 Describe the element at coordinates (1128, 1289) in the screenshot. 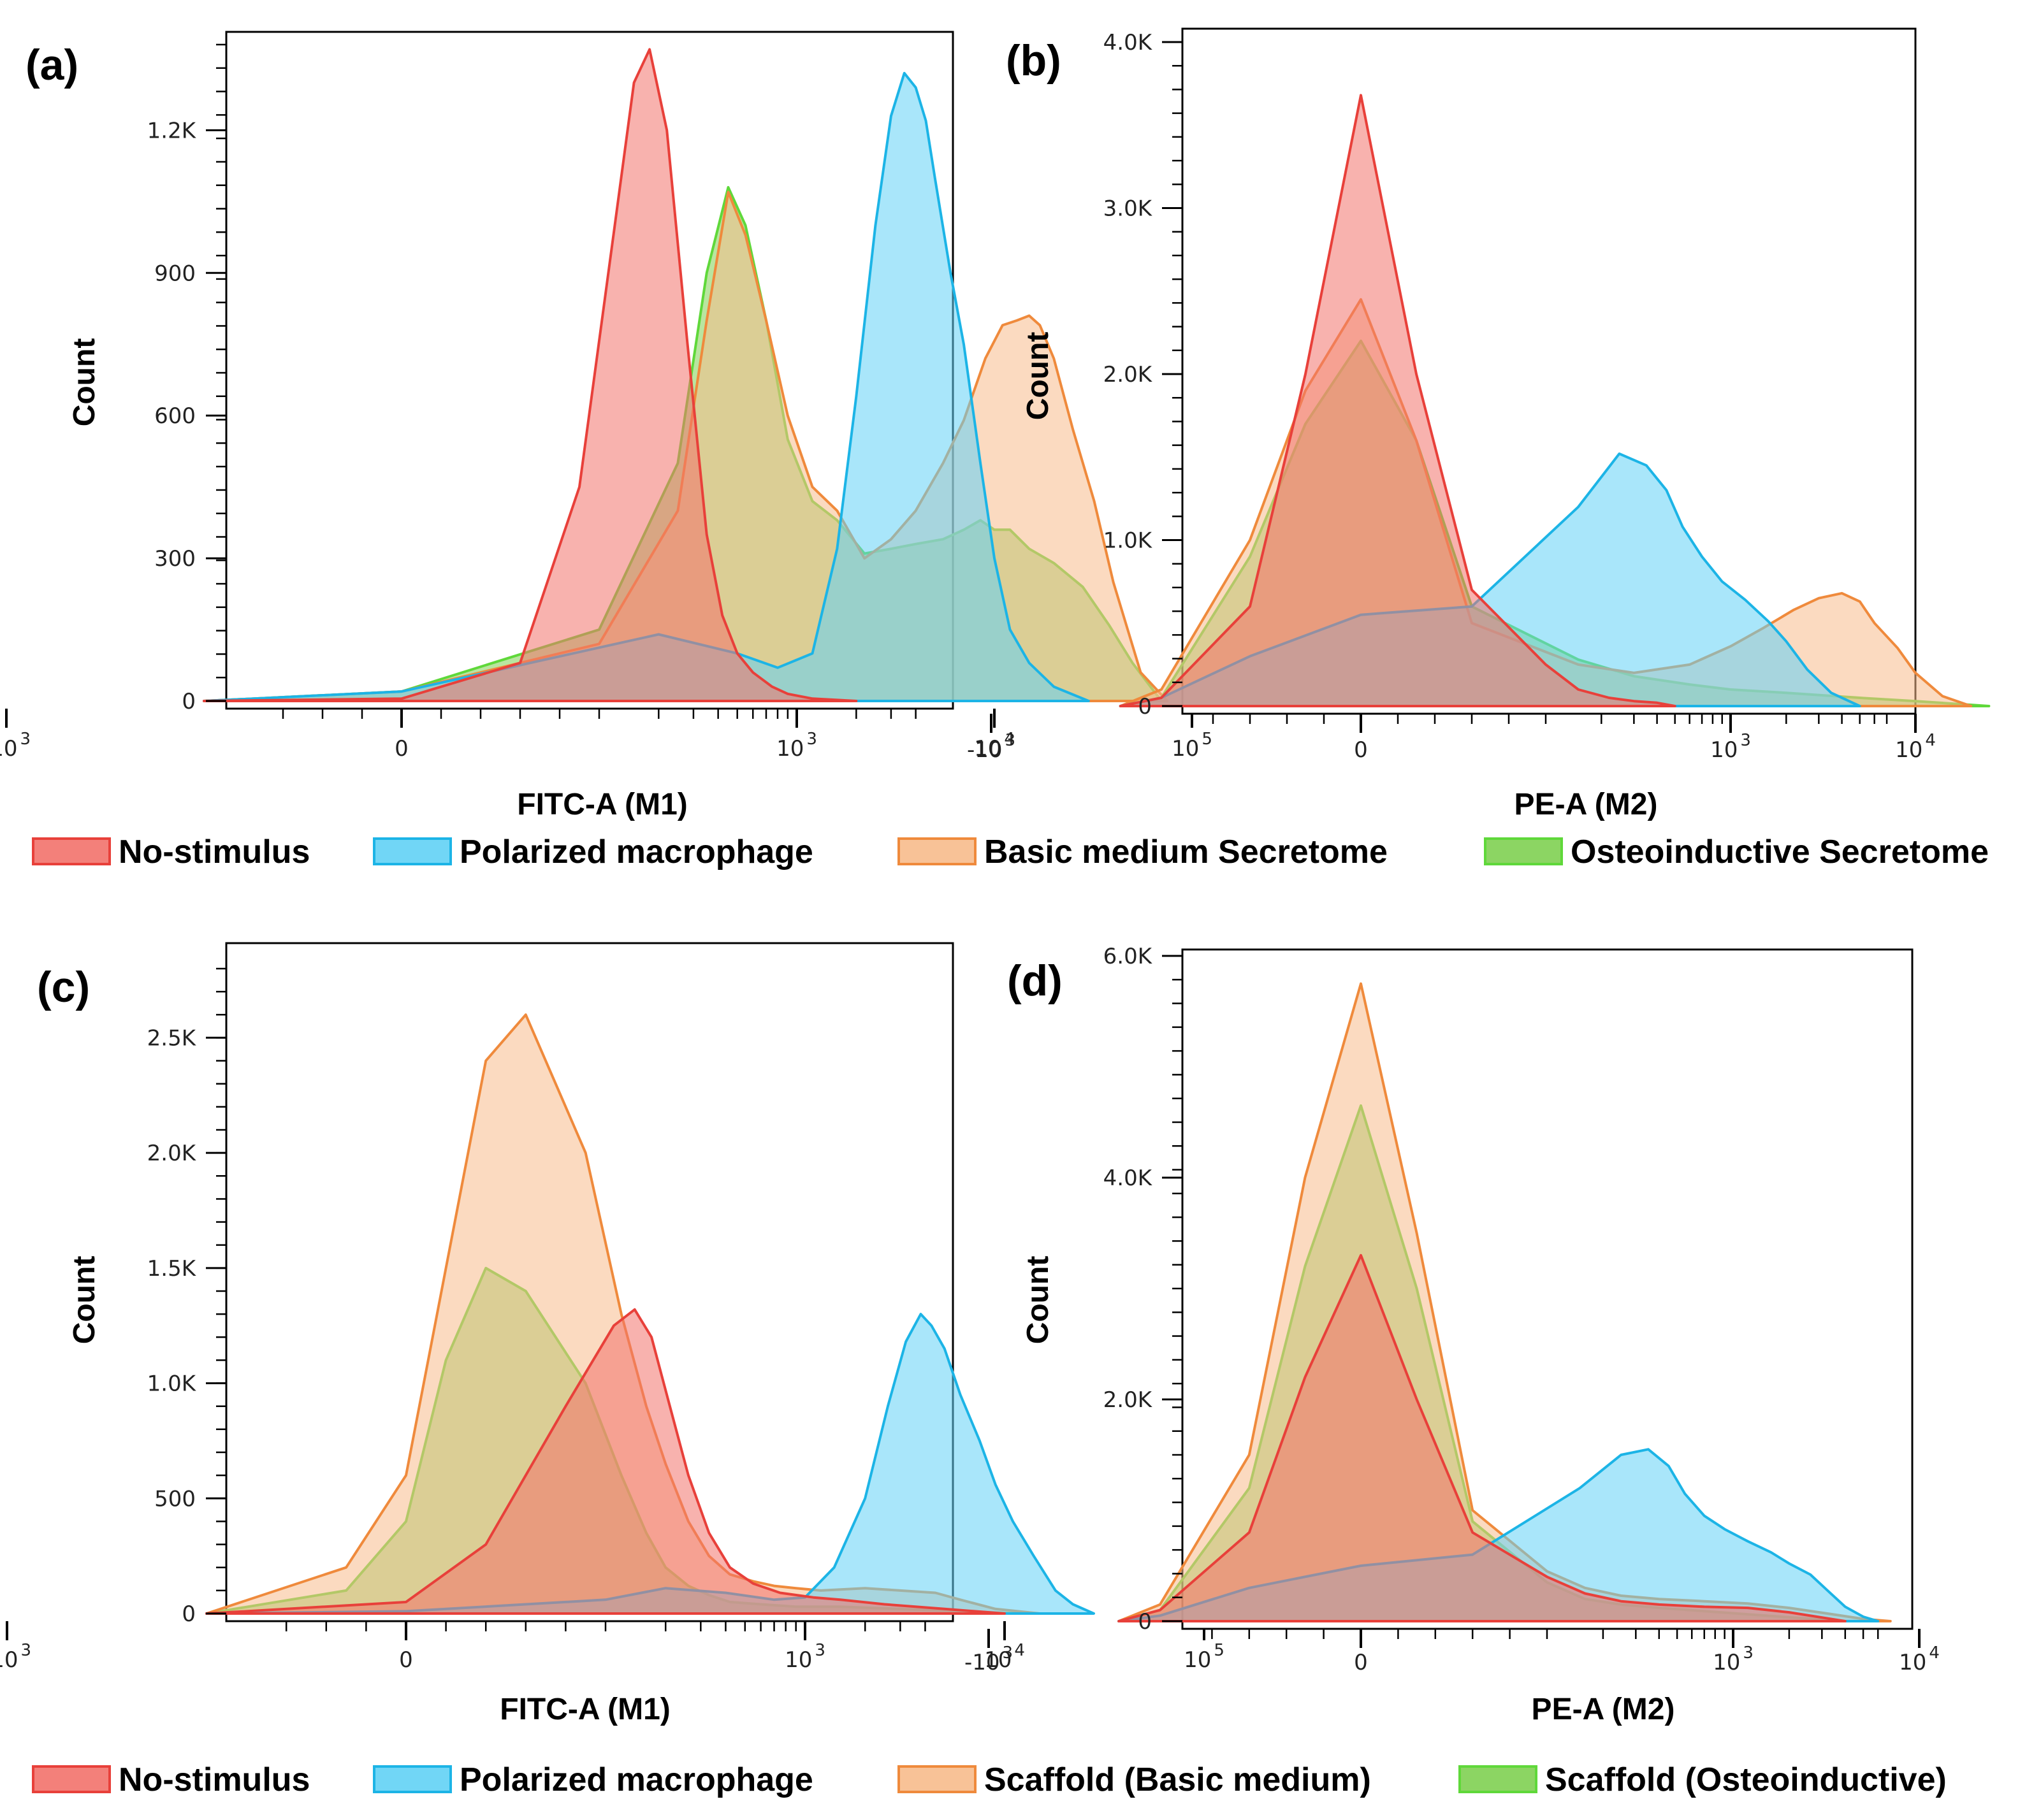

I see `y-tick-labels: 0 2.0K 4.0K 6.0K` at that location.